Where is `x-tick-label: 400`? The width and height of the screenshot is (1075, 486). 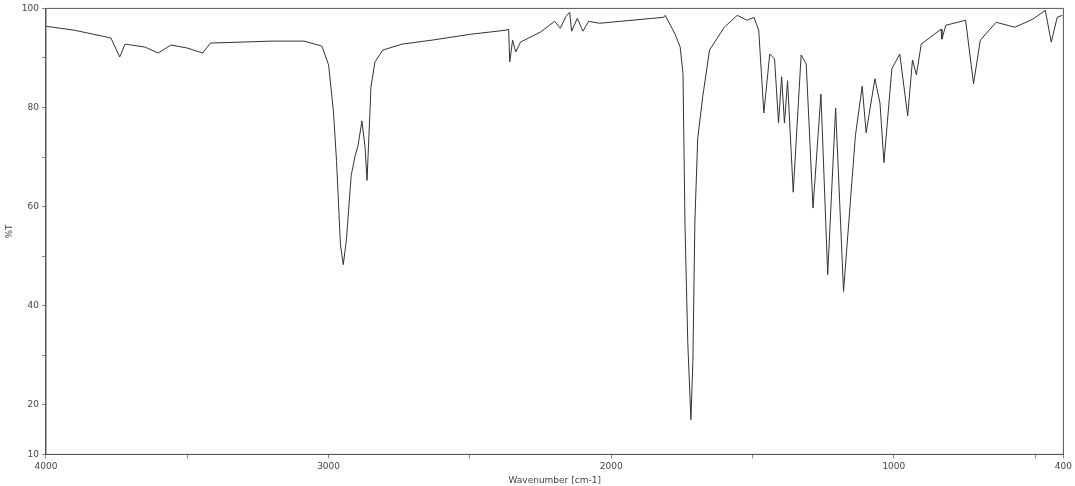 x-tick-label: 400 is located at coordinates (1063, 466).